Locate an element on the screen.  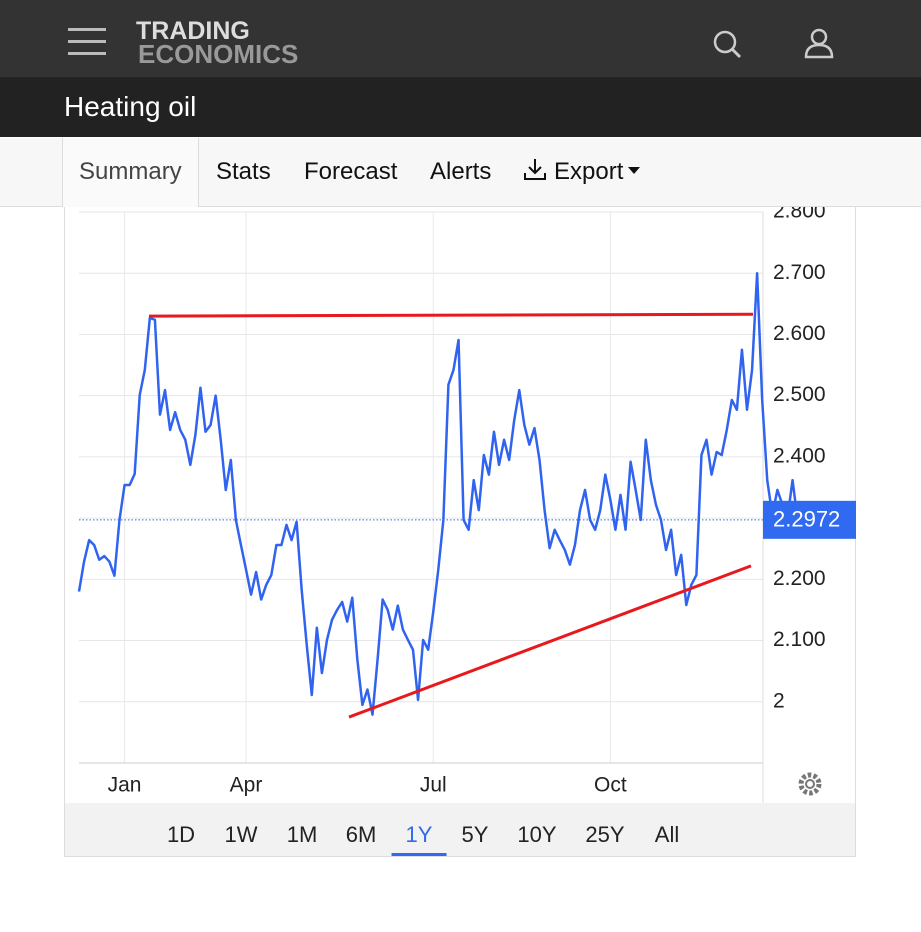
x-tick-label: Jul is located at coordinates (433, 785).